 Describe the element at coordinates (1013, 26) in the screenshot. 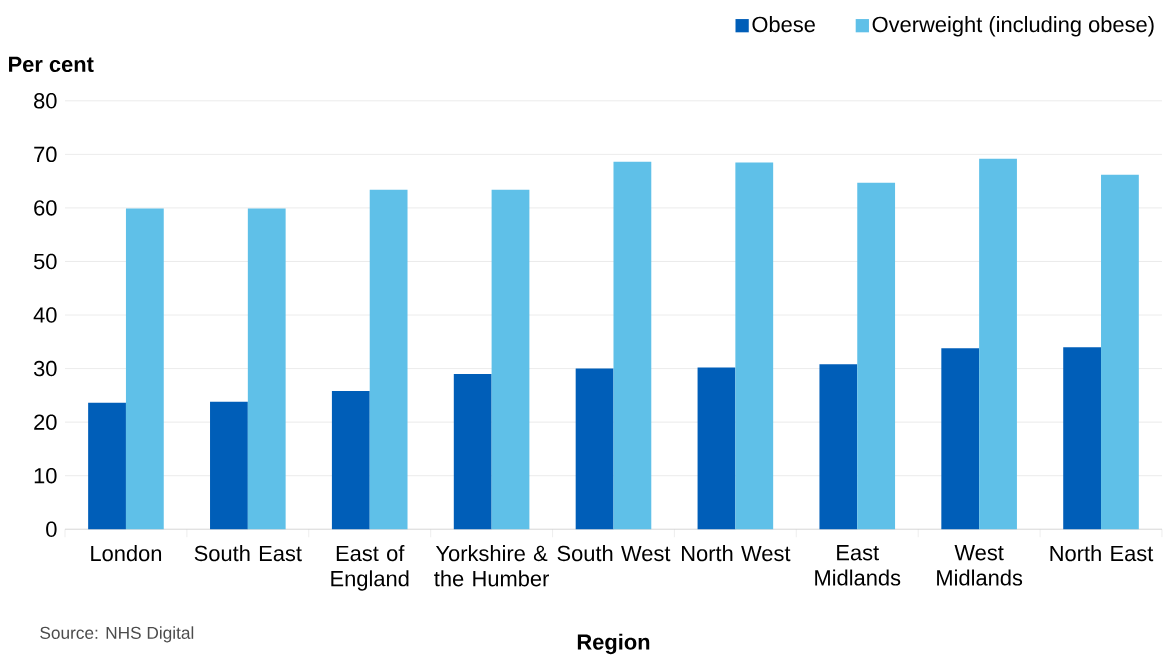

I see `legend-label: Overweight (including obese)` at that location.